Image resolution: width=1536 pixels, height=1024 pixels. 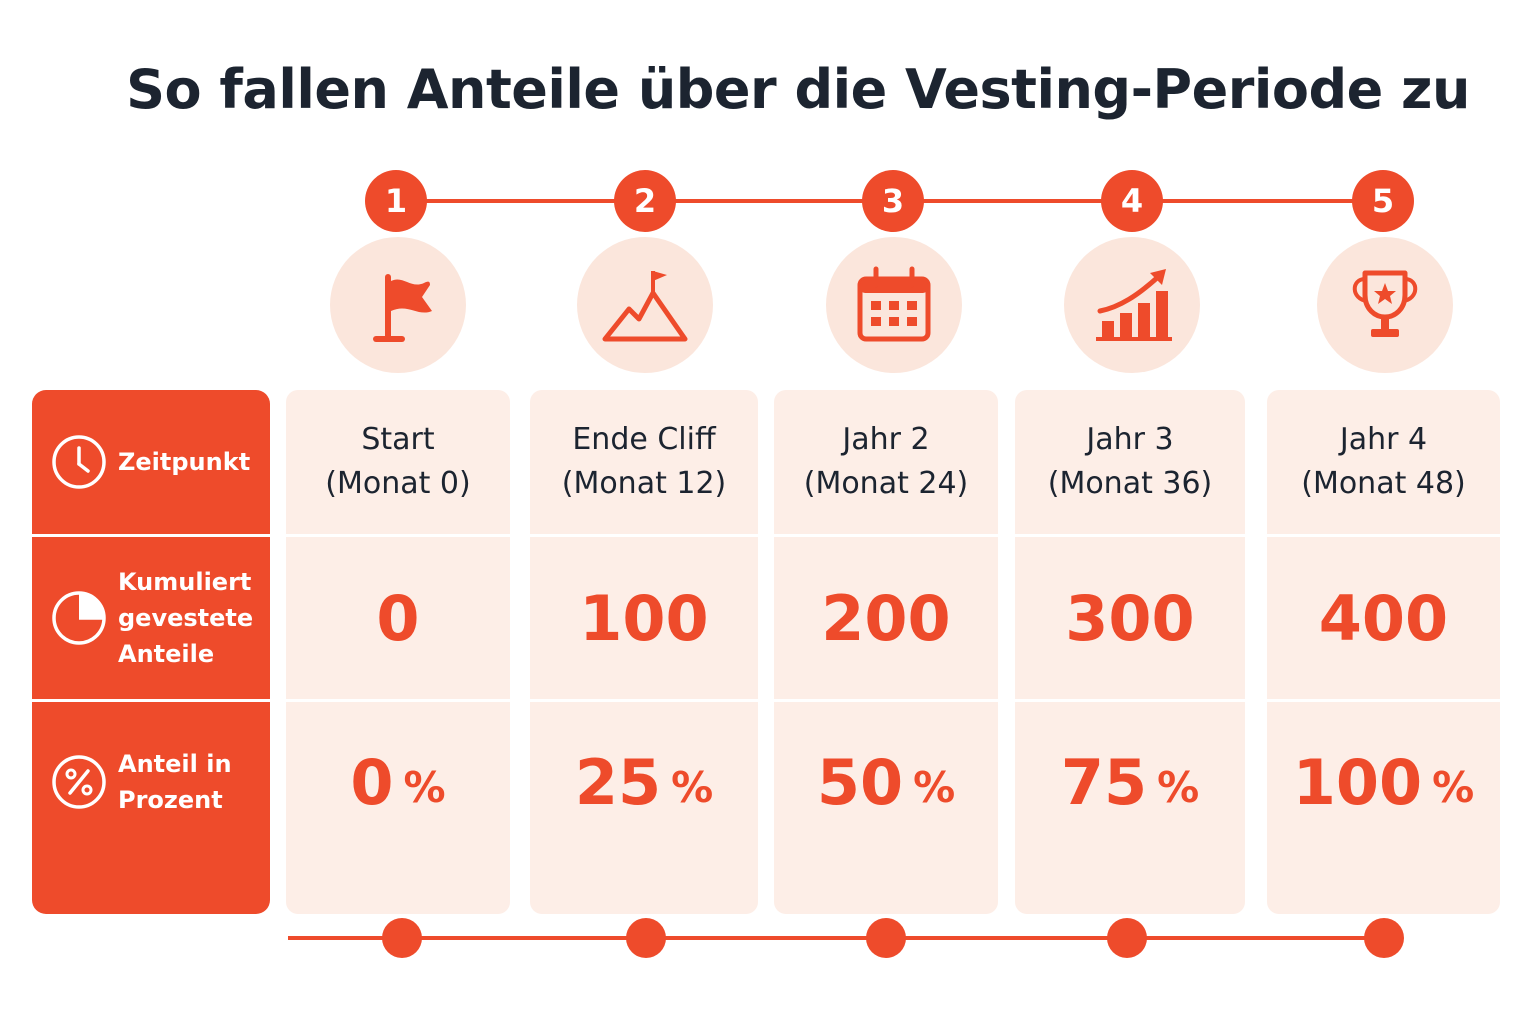 What do you see at coordinates (645, 201) in the screenshot?
I see `step-badge-2: 2` at bounding box center [645, 201].